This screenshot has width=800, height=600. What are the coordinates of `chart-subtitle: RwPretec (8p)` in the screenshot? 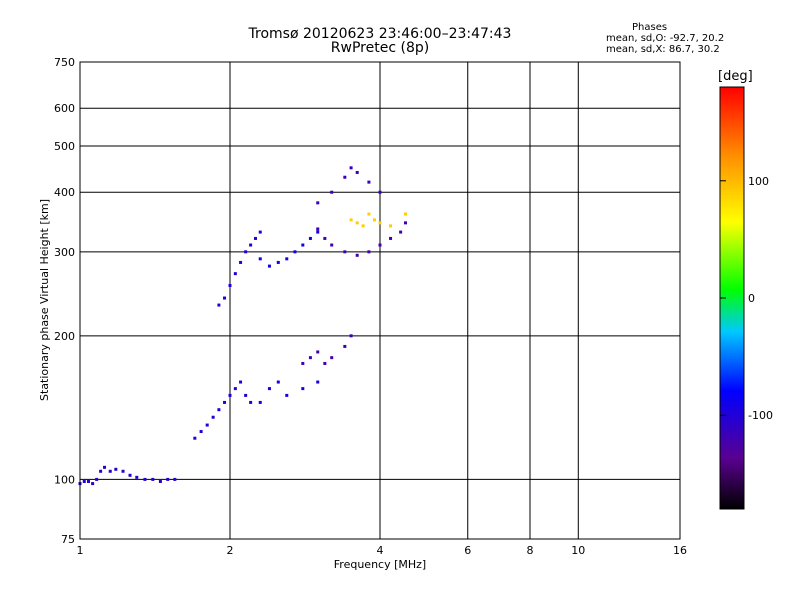 It's located at (380, 48).